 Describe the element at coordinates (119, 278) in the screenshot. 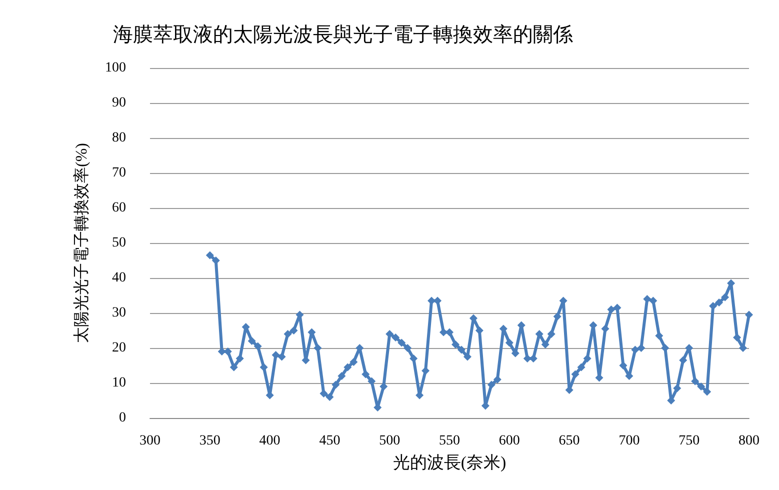

I see `y-tick-label: 40` at that location.